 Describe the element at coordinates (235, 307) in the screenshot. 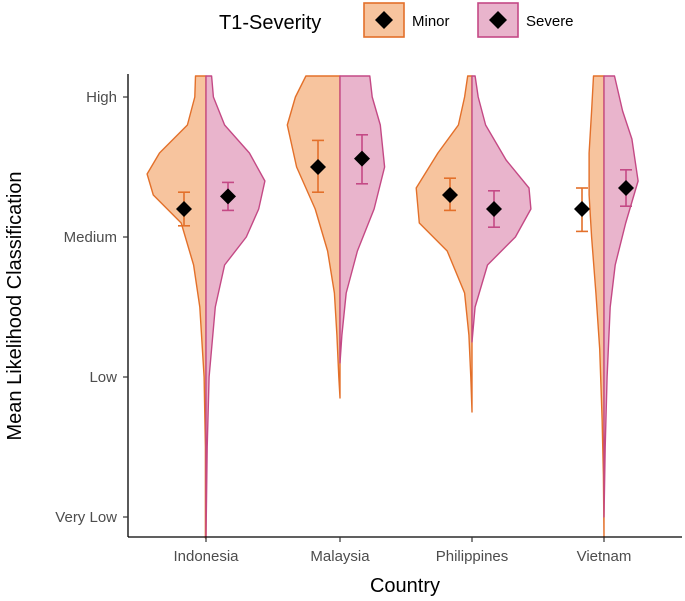

I see `violin-severe-indonesia` at that location.